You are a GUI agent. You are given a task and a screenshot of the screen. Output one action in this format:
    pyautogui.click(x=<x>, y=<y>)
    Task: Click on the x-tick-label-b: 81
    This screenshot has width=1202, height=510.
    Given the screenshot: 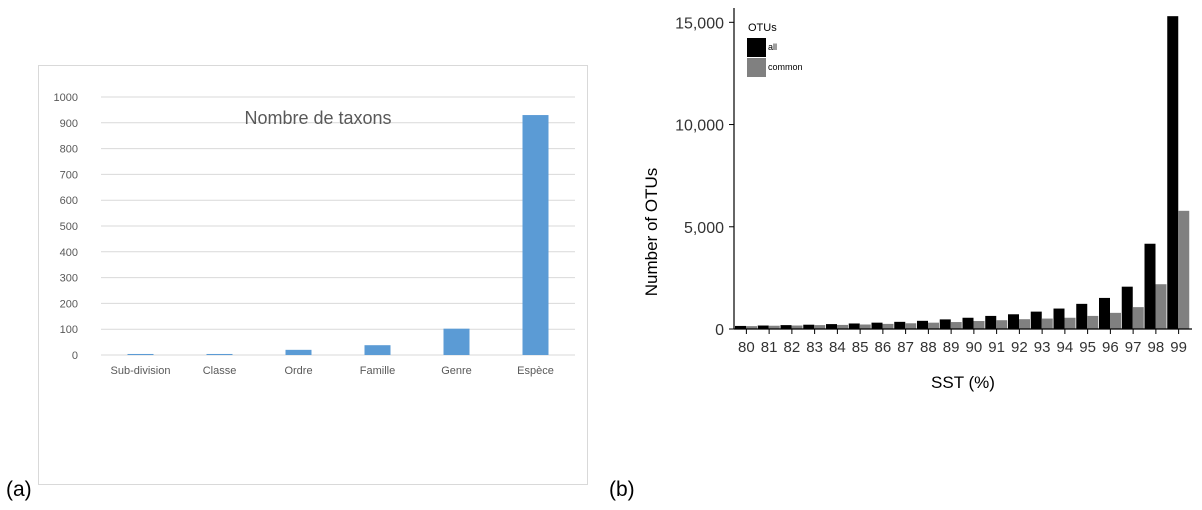 What is the action you would take?
    pyautogui.click(x=769, y=347)
    